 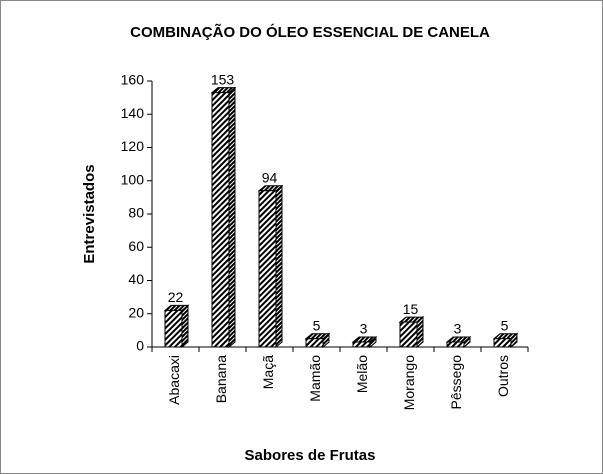 I want to click on y-tick-label: 160, so click(x=133, y=80).